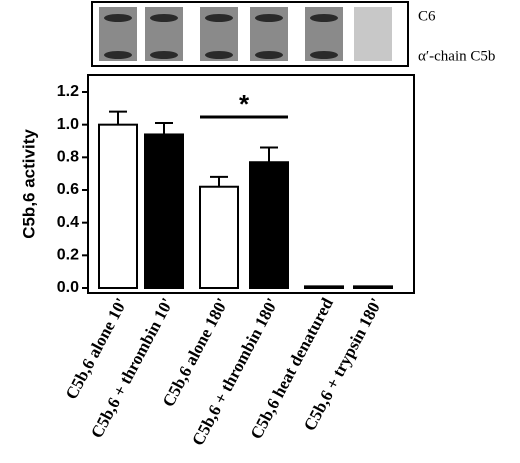 The height and width of the screenshot is (463, 520). Describe the element at coordinates (68, 189) in the screenshot. I see `y-tick-label: 0.6` at that location.